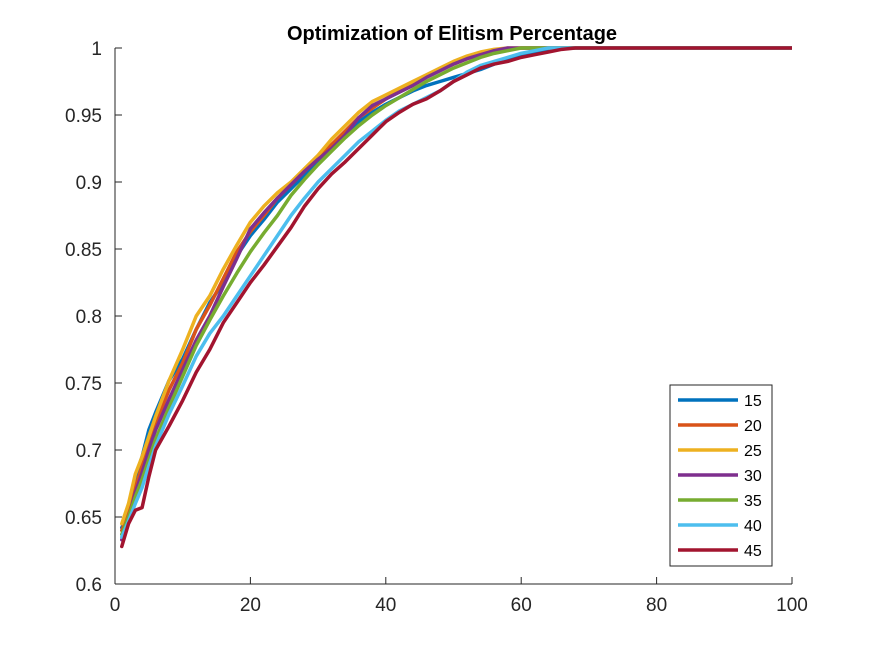 Image resolution: width=875 pixels, height=656 pixels. I want to click on y-tick-label: 1, so click(96, 49).